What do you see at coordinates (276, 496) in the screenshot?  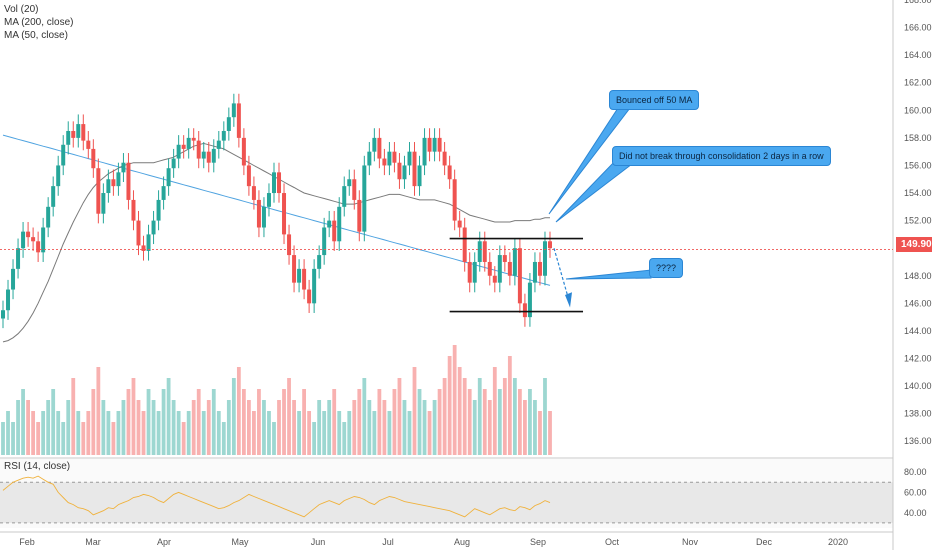 I see `rsi-panel` at bounding box center [276, 496].